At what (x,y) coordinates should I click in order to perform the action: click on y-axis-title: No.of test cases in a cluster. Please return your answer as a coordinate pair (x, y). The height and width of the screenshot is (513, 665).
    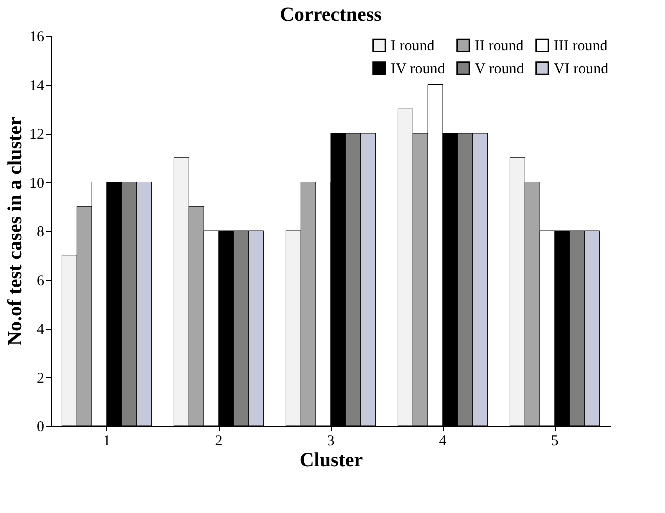
    Looking at the image, I should click on (15, 231).